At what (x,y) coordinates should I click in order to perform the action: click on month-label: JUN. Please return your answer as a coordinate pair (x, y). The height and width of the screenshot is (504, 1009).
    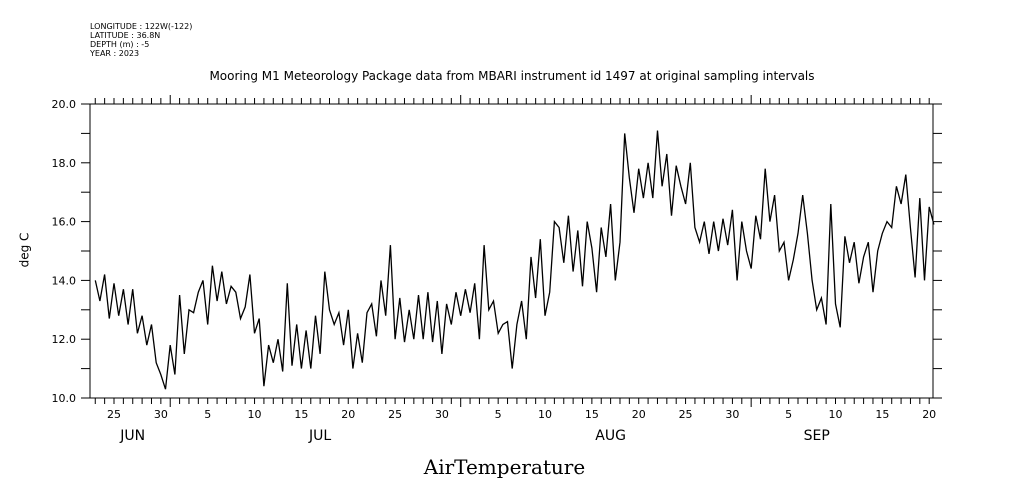
    Looking at the image, I should click on (132, 436).